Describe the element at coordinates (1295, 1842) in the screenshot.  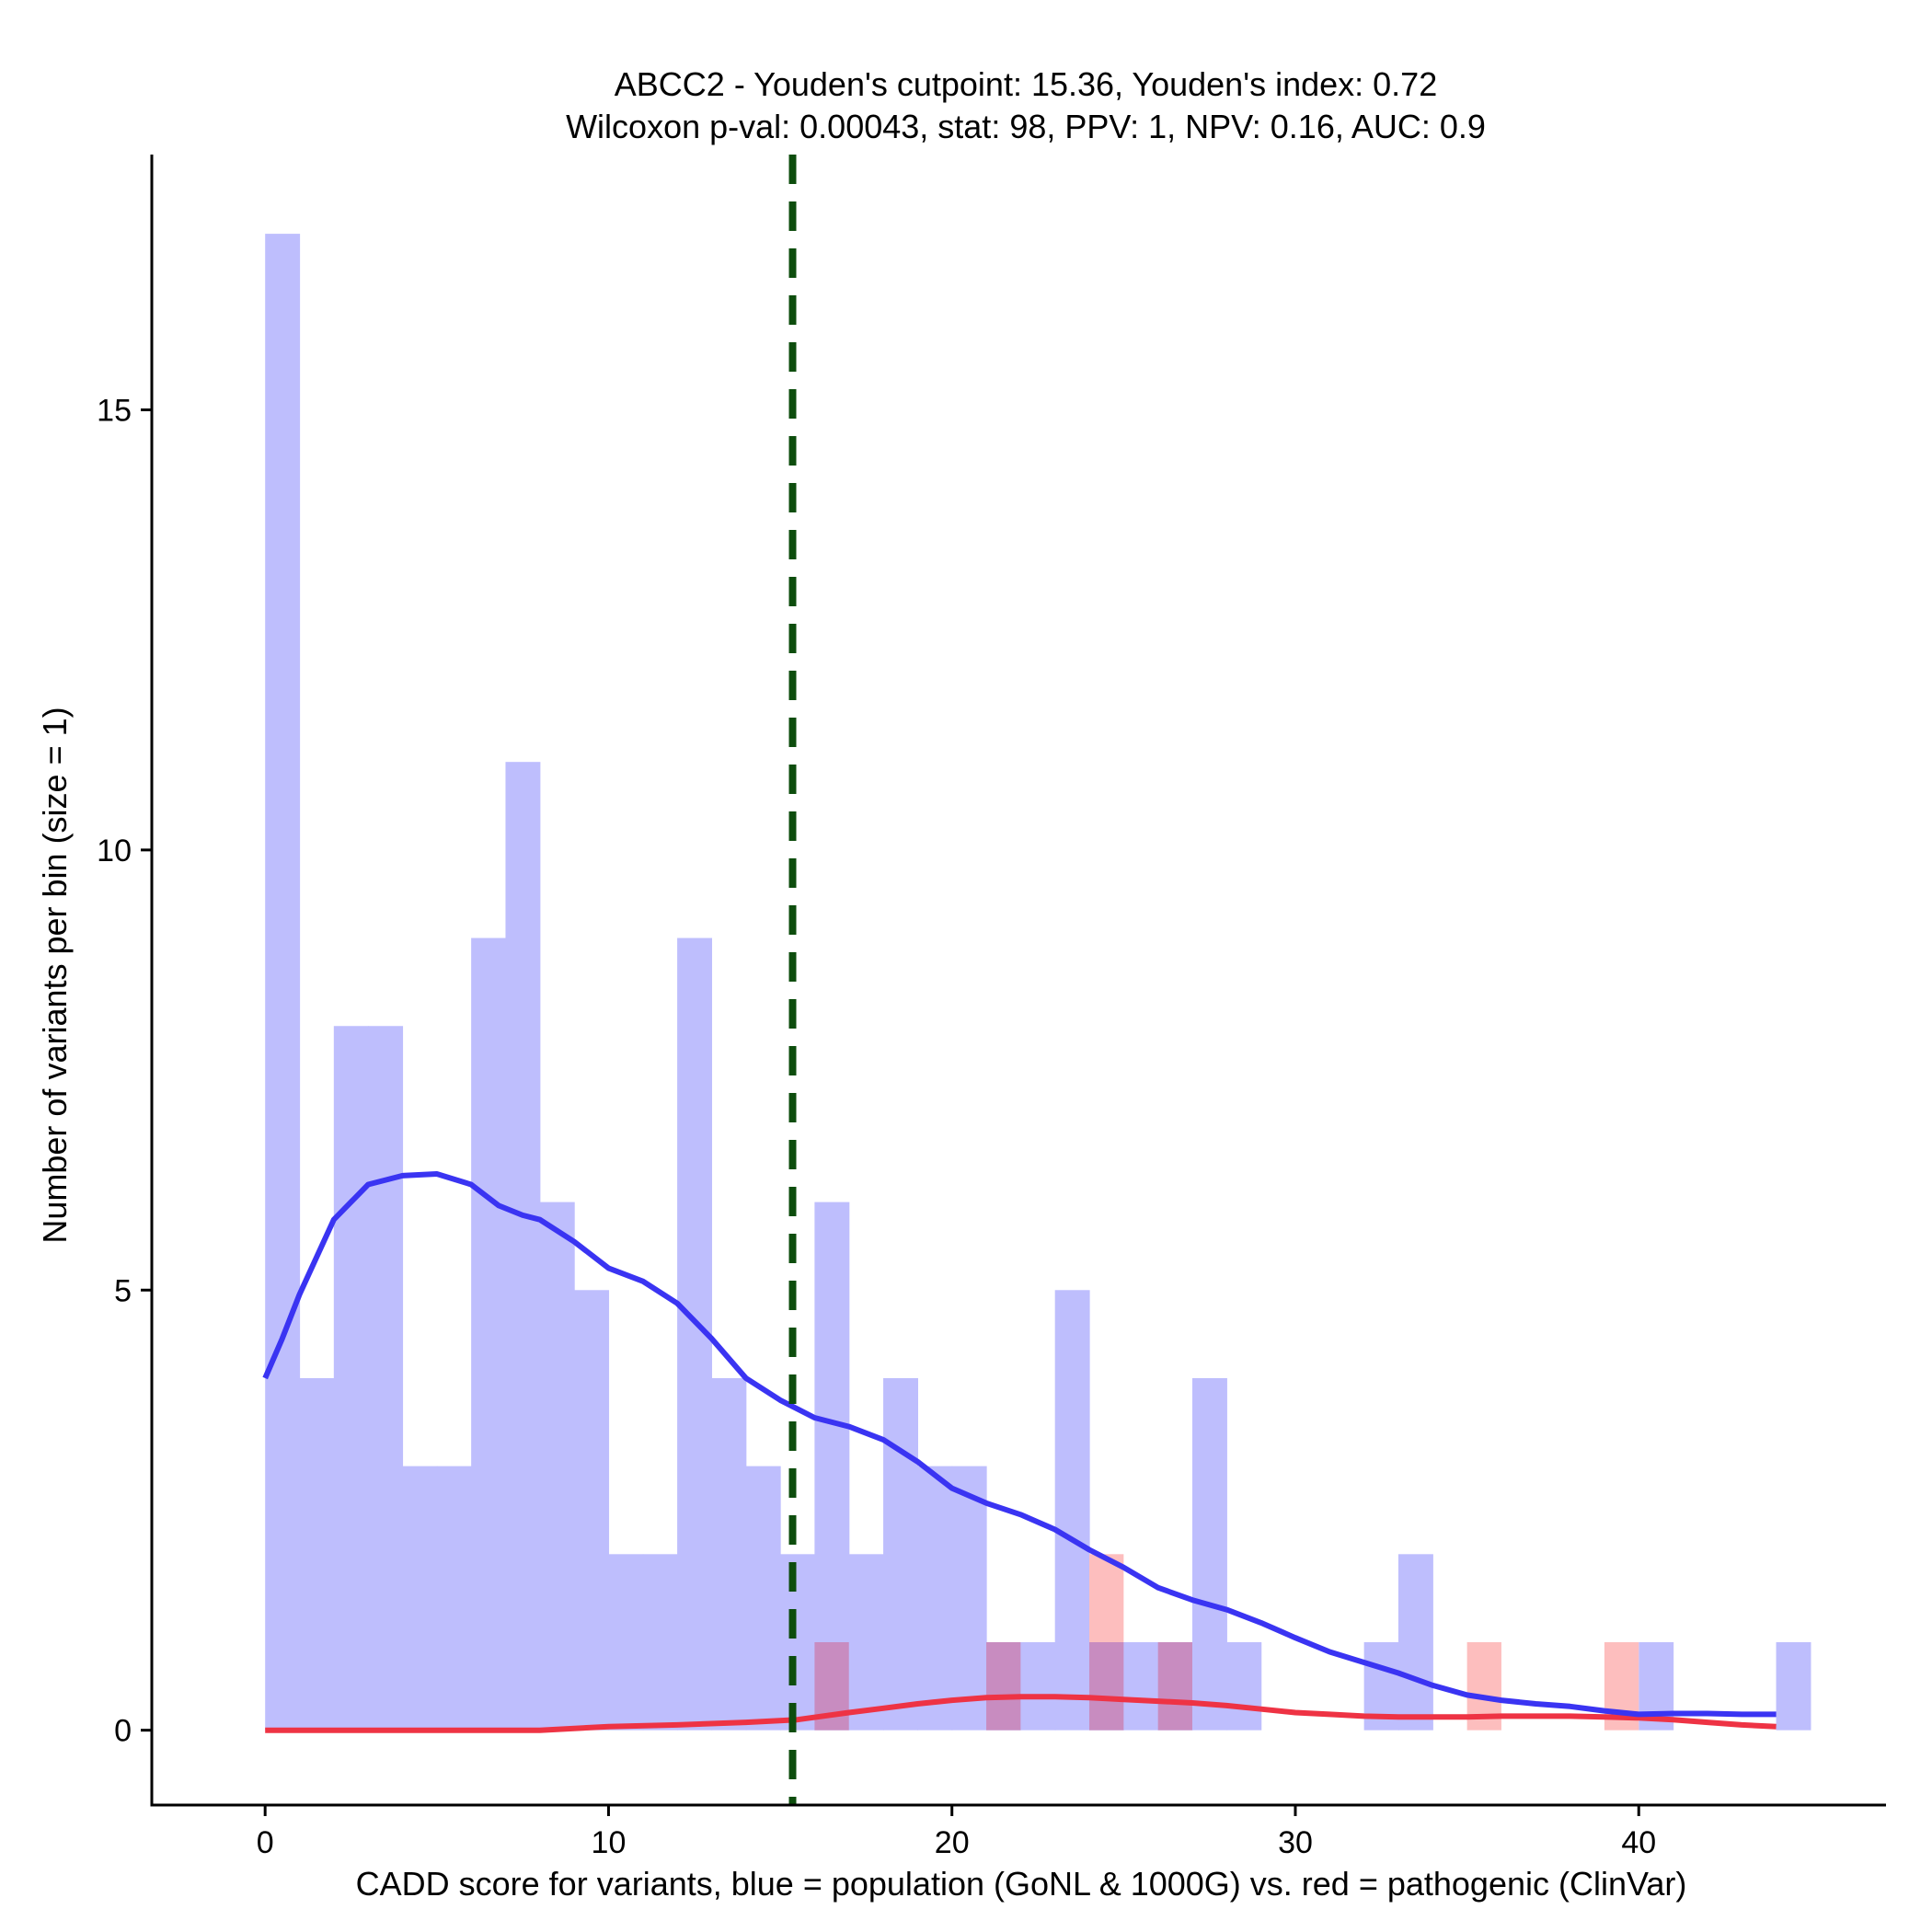
I see `x-tick-label: 30` at that location.